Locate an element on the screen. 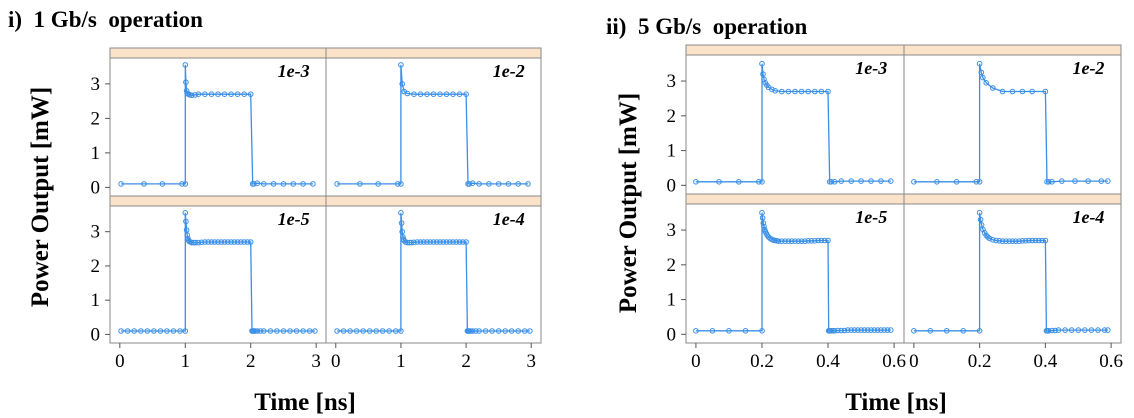 The width and height of the screenshot is (1134, 418). facet-label: 1e-2 is located at coordinates (509, 71).